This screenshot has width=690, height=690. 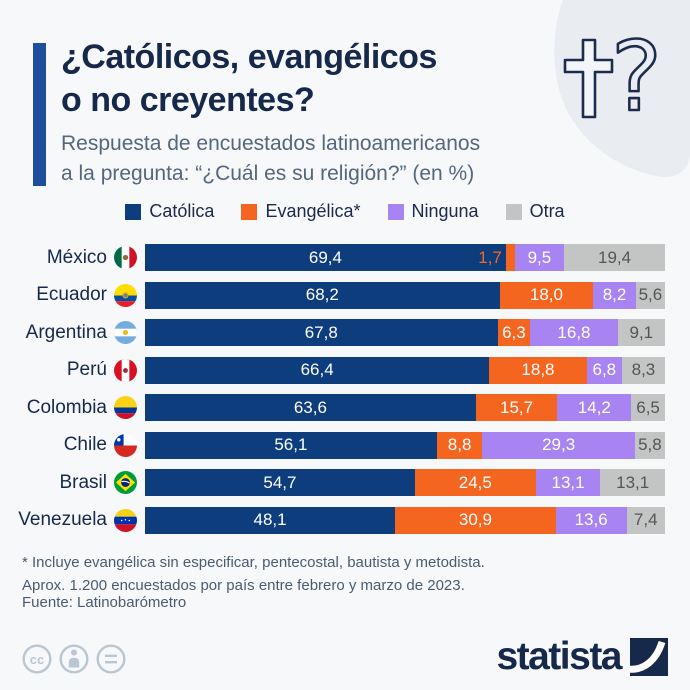 I want to click on value-label: 6,3, so click(x=514, y=332).